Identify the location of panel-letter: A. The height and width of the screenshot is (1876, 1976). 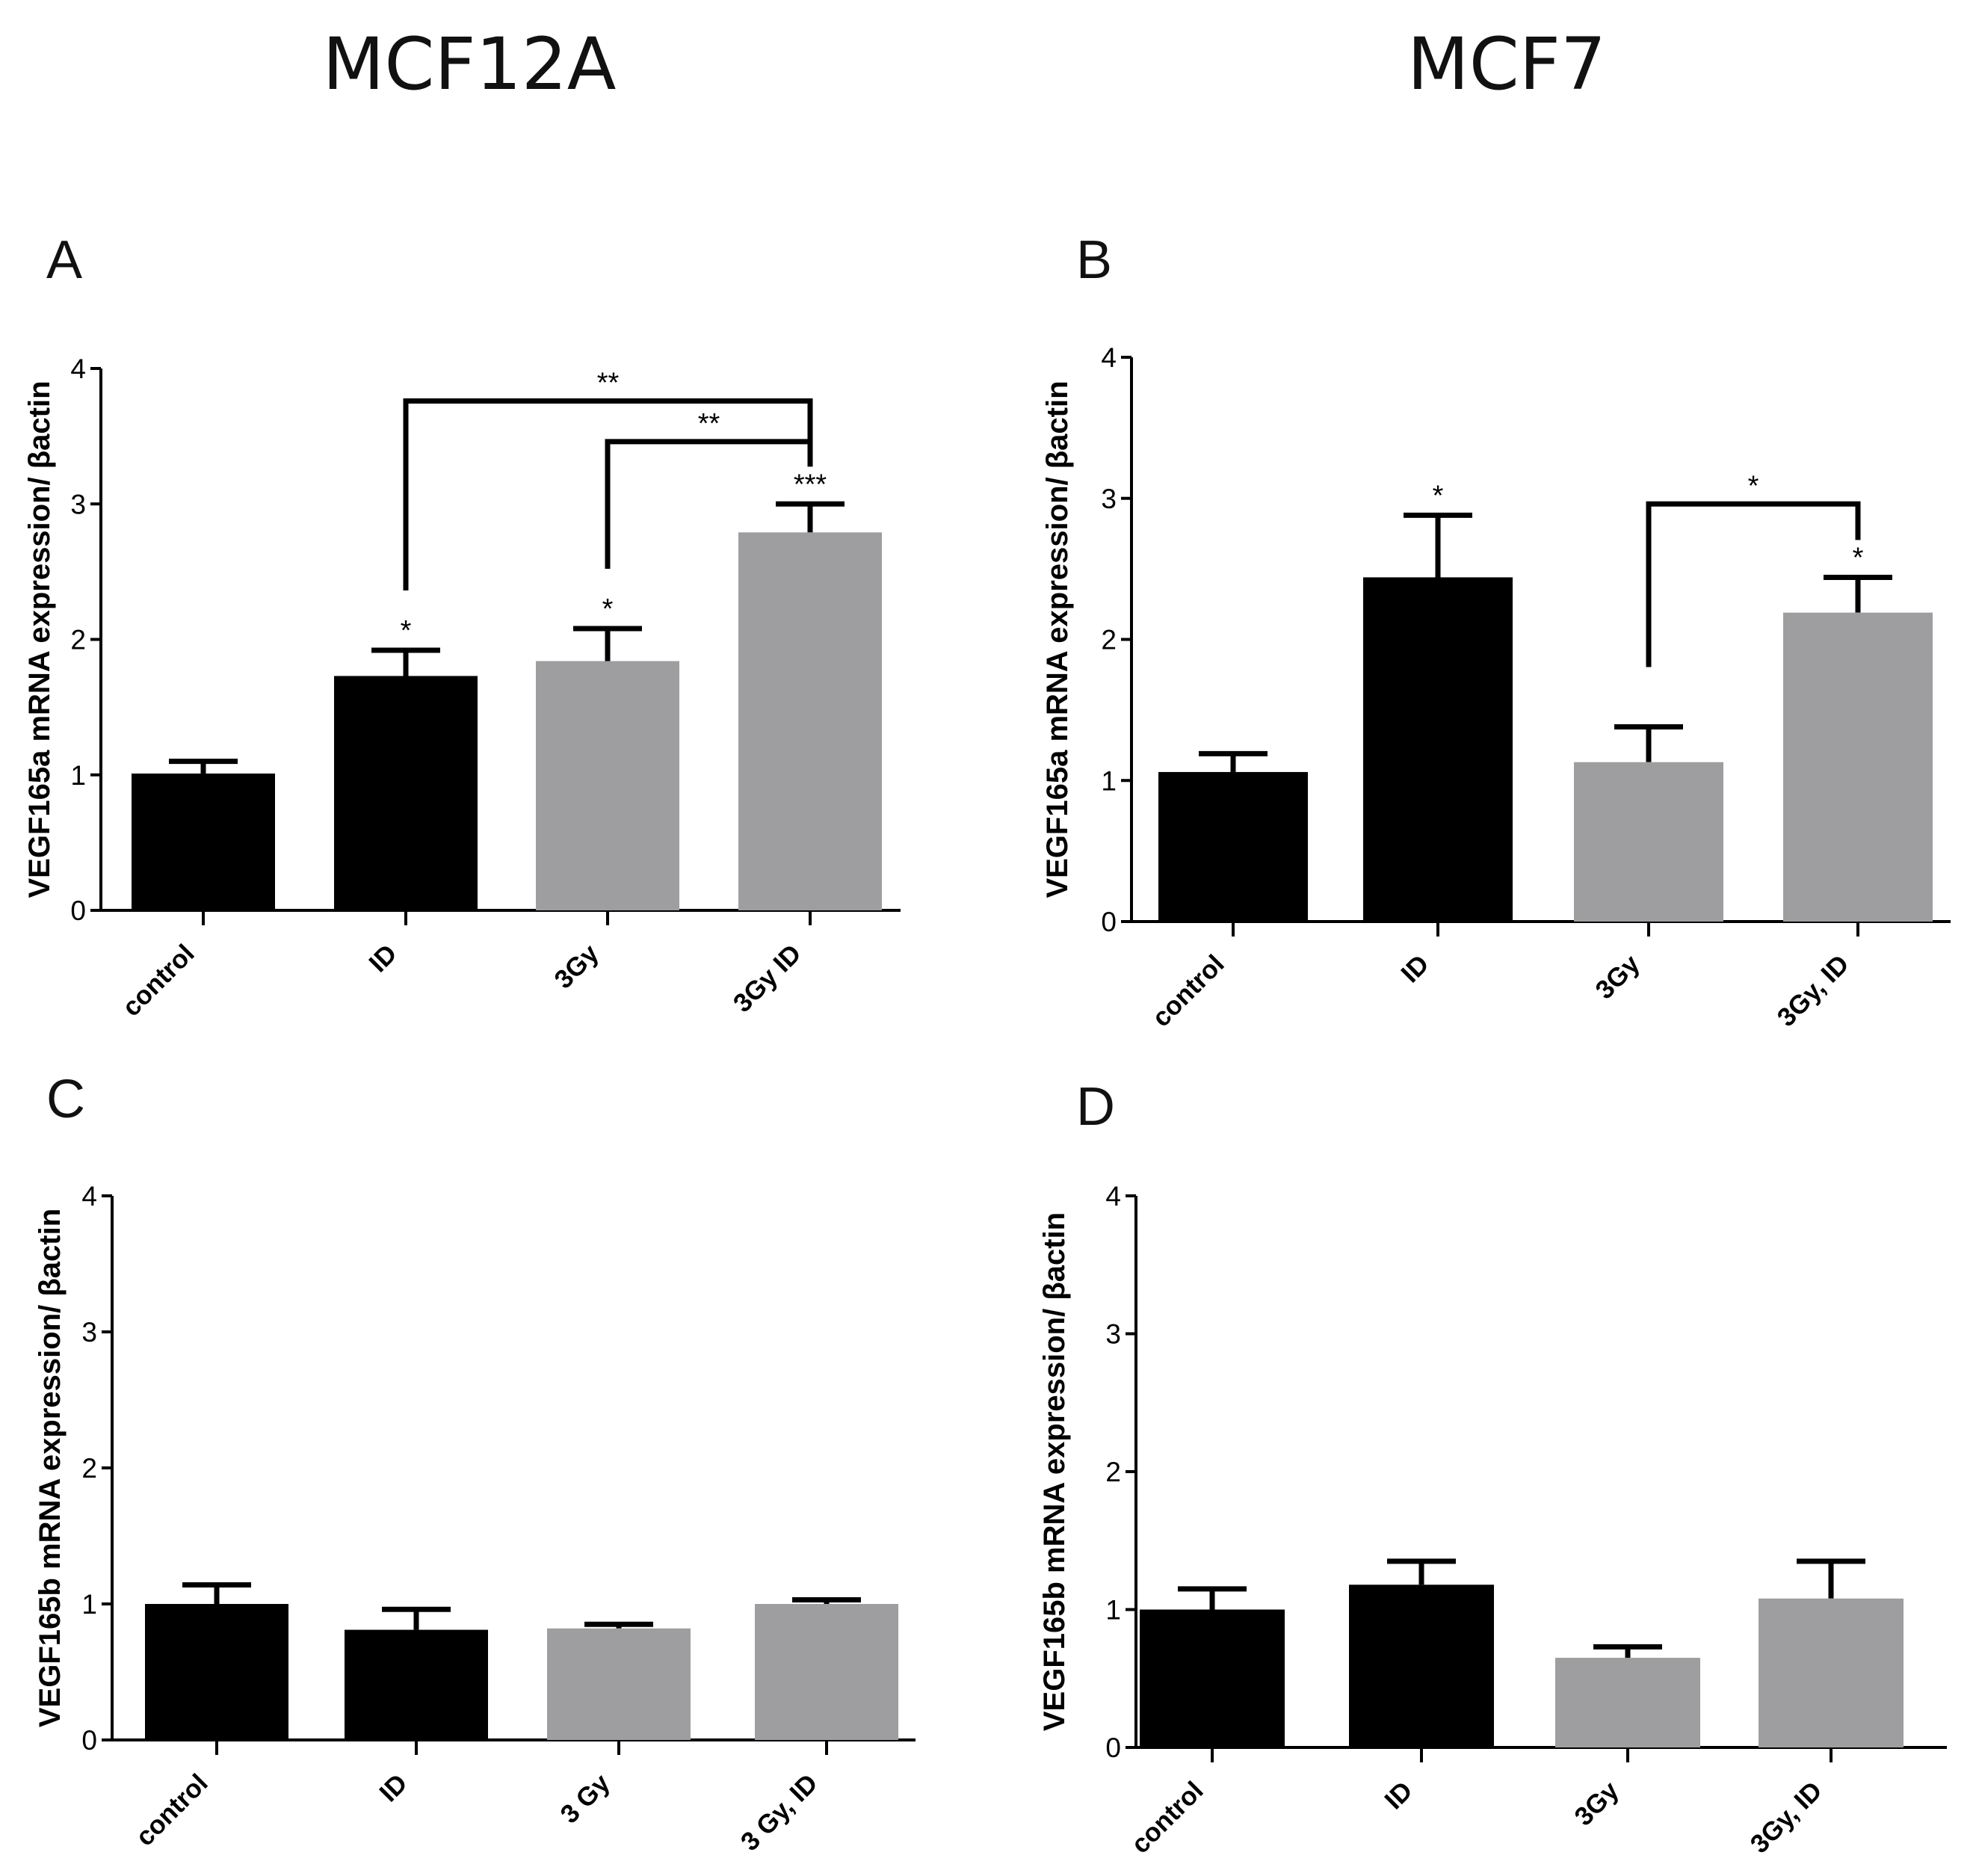
(64, 260).